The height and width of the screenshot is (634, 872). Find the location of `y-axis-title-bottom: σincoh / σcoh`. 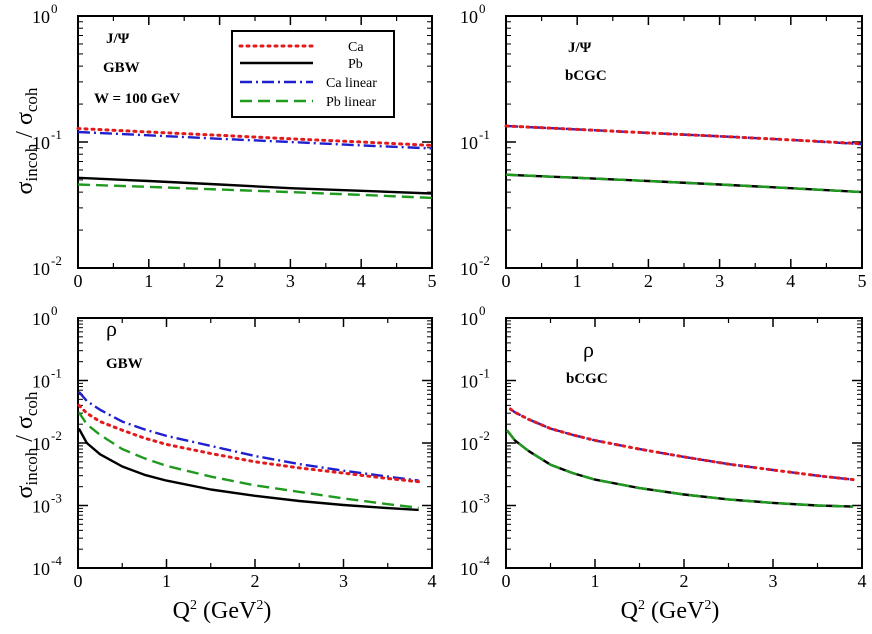

y-axis-title-bottom: σincoh / σcoh is located at coordinates (26, 444).